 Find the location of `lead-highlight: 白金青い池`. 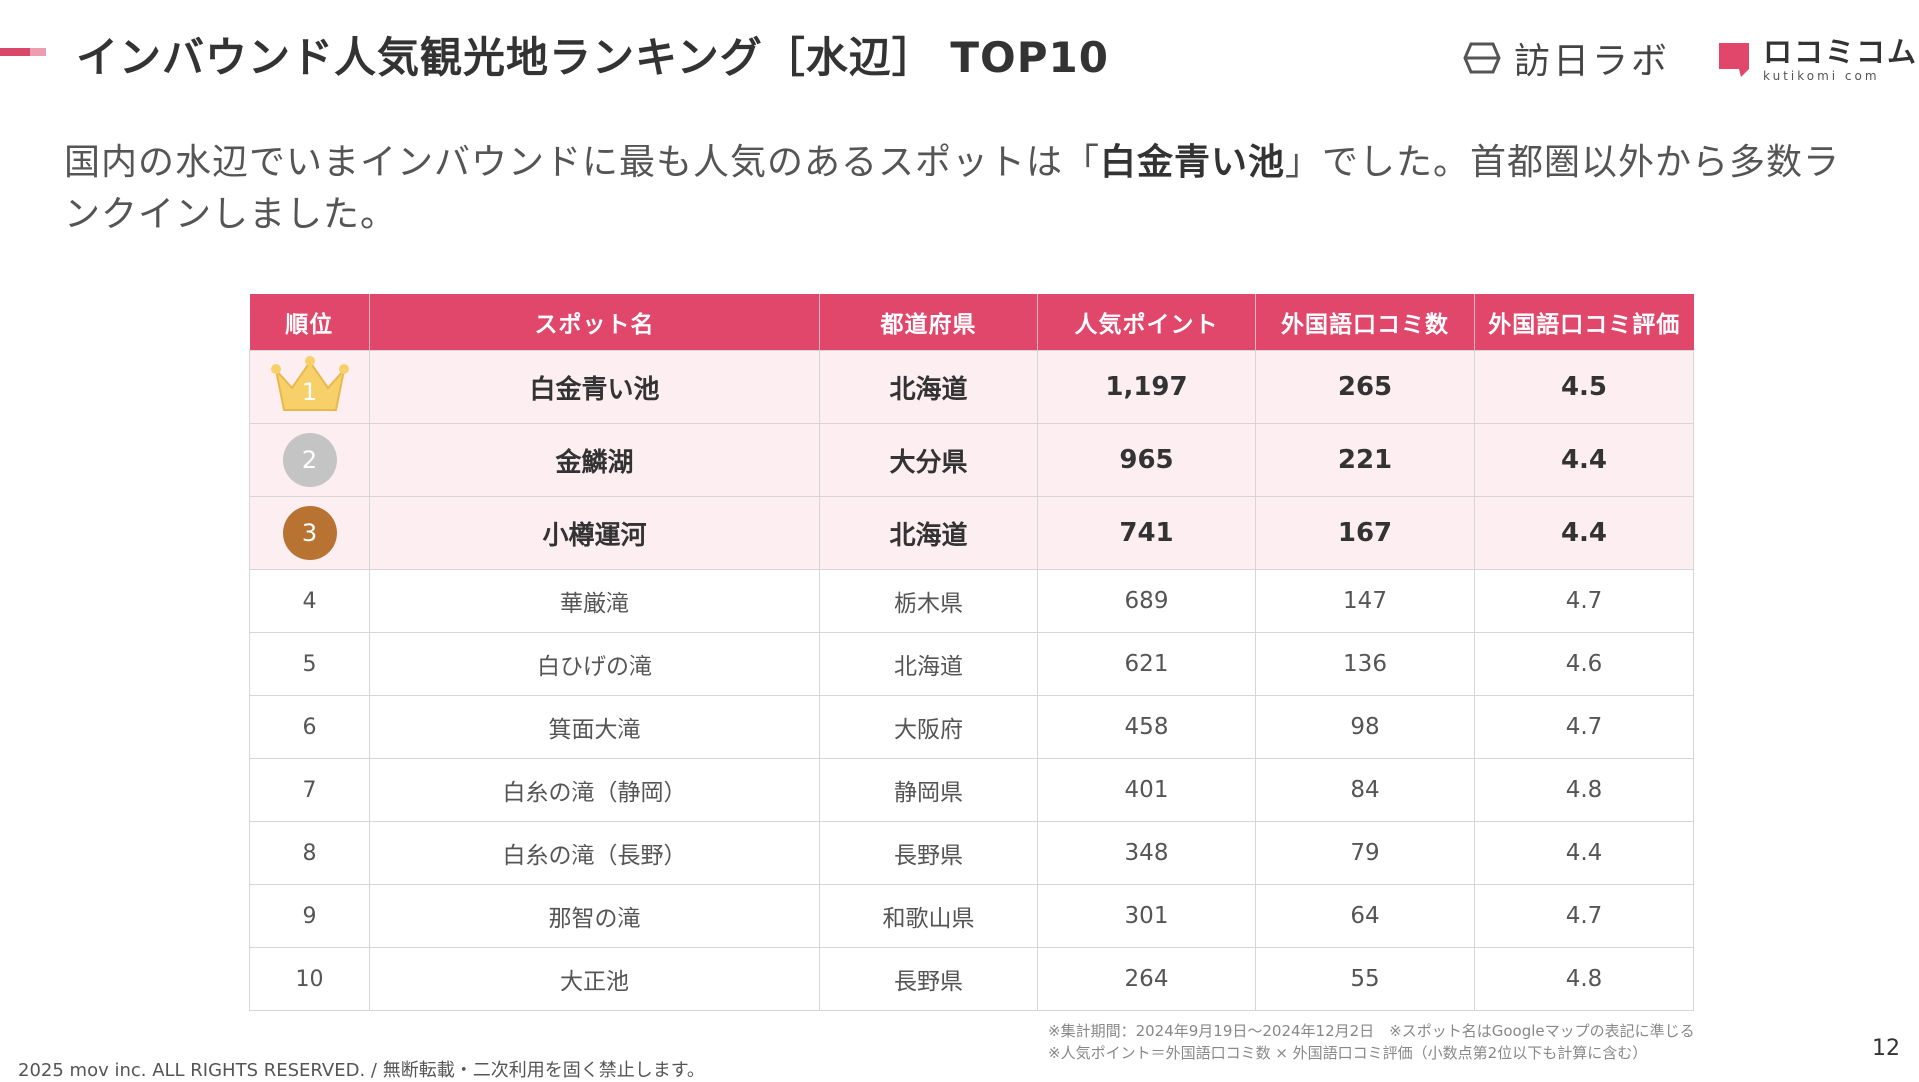

lead-highlight: 白金青い池 is located at coordinates (1193, 162).